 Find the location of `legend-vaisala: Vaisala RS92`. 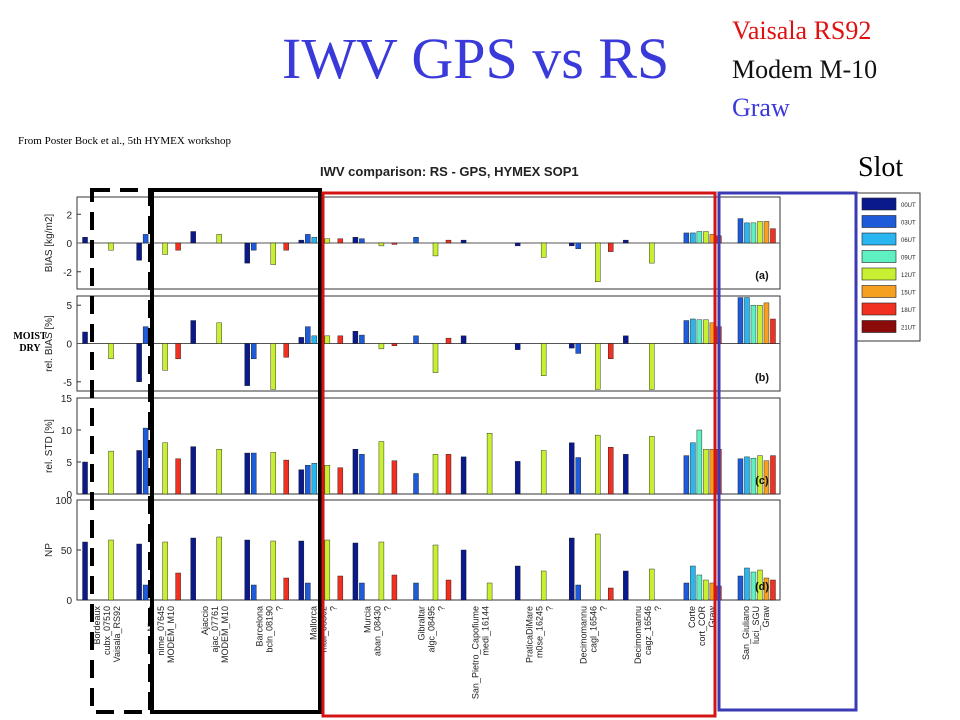

legend-vaisala: Vaisala RS92 is located at coordinates (802, 30).